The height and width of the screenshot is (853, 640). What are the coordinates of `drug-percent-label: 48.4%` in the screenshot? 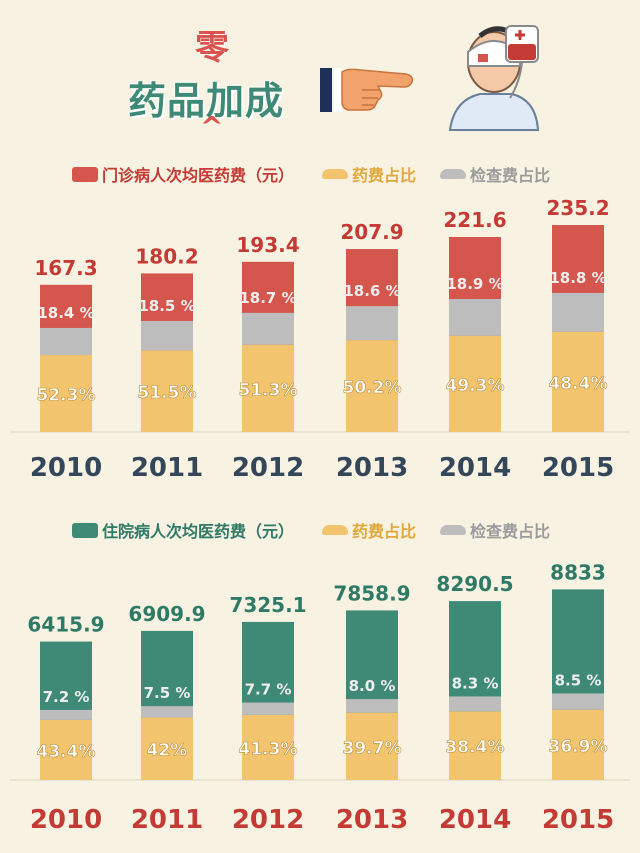 It's located at (578, 384).